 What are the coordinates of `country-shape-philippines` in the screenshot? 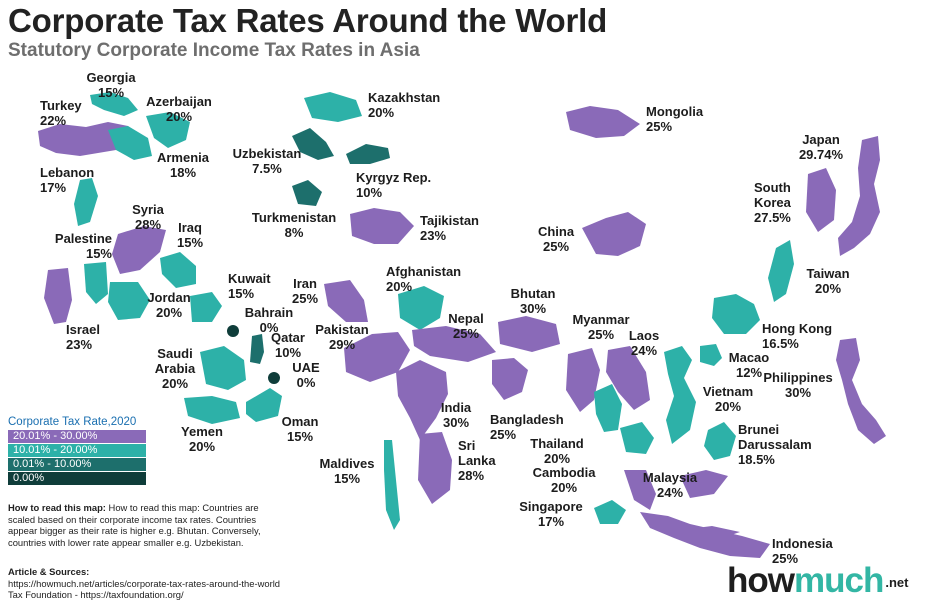 It's located at (861, 391).